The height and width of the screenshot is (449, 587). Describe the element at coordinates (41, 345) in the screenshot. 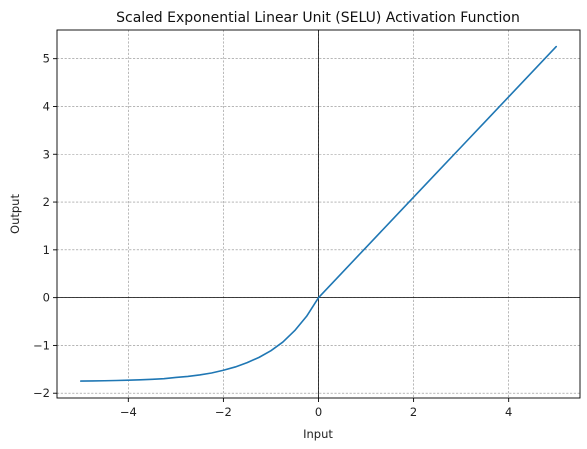

I see `y-tick-label: −1` at that location.